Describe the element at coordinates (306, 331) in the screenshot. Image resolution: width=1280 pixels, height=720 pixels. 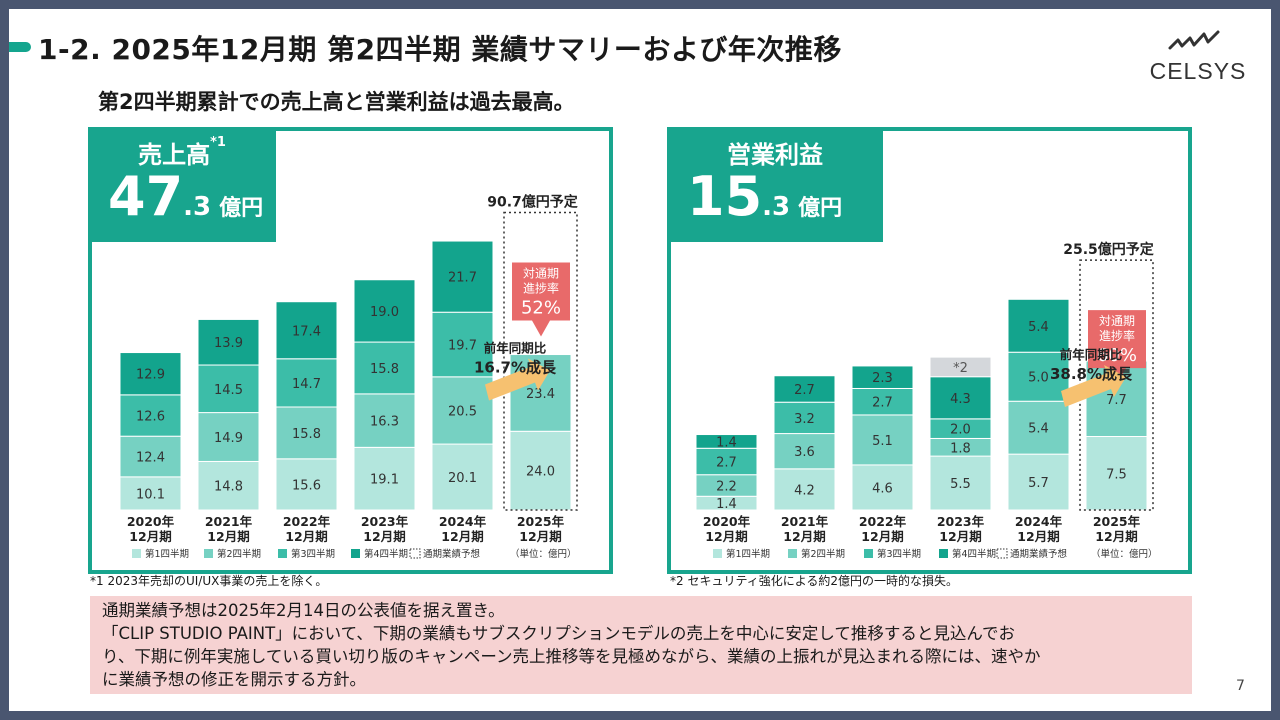
I see `bar-value-label: 17.4` at that location.